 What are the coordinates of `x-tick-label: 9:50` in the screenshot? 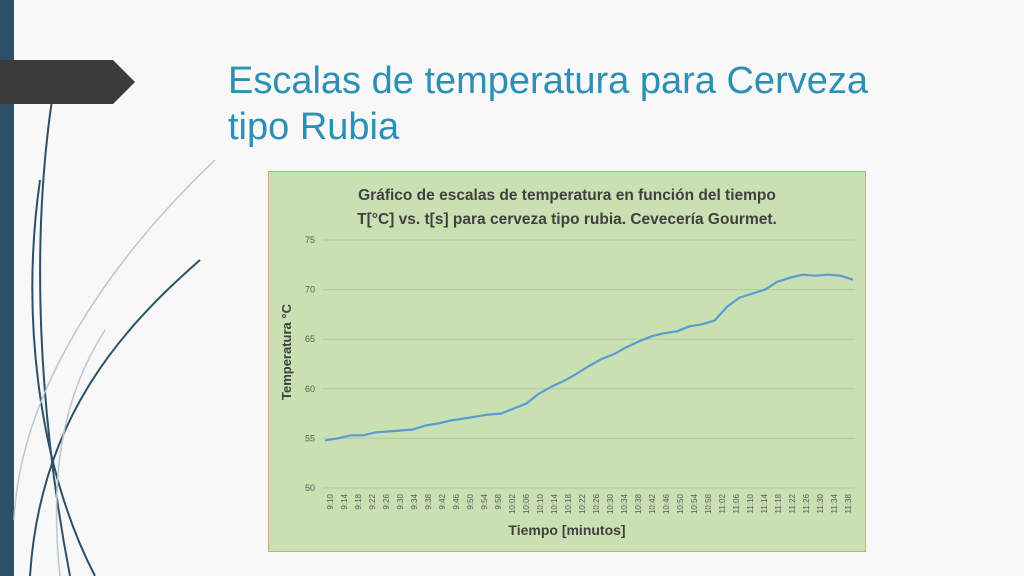 It's located at (470, 501).